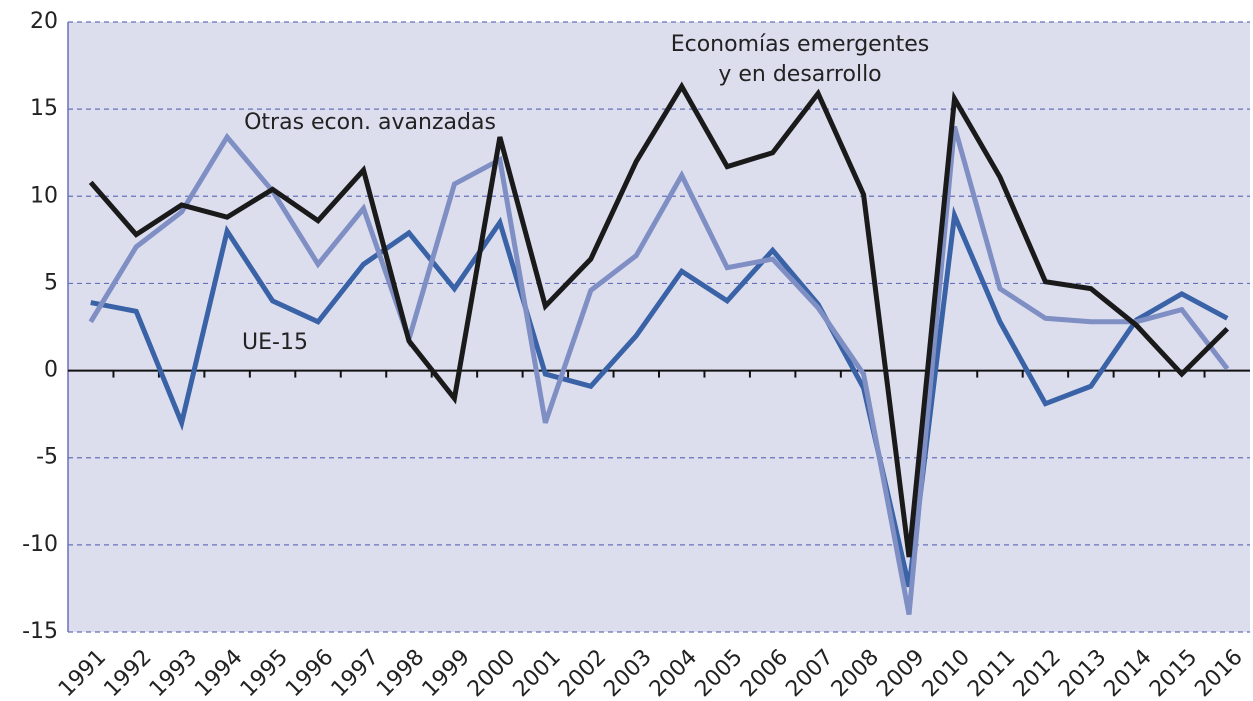  Describe the element at coordinates (44, 21) in the screenshot. I see `y-tick-label: 20` at that location.